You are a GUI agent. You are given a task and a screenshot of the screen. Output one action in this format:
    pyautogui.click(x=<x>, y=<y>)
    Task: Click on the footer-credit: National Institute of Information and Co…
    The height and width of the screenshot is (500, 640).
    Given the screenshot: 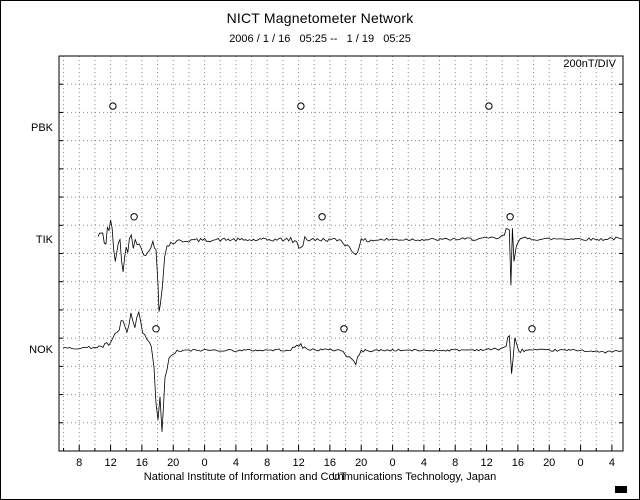 What is the action you would take?
    pyautogui.click(x=320, y=477)
    